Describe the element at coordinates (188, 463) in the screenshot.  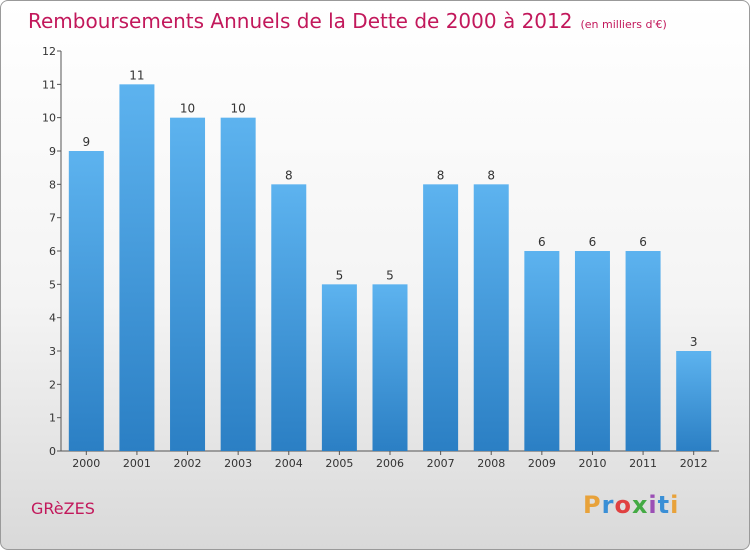
I see `x-tick-label: 2002` at that location.